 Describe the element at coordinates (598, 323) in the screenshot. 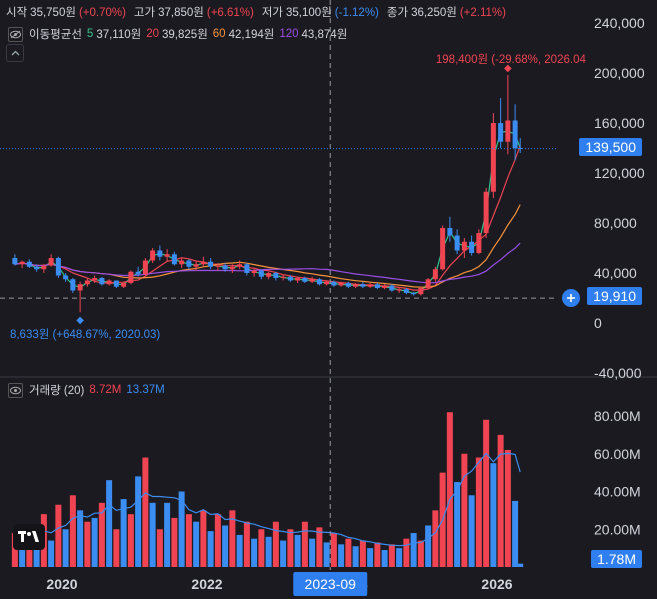

I see `price-axis-label: 0` at that location.